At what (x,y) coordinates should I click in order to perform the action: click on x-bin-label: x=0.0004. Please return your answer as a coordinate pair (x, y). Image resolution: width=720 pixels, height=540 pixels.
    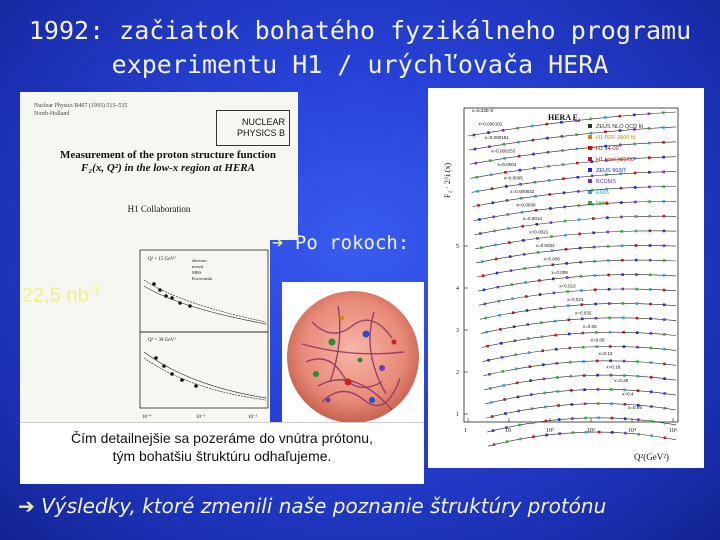
    Looking at the image, I should click on (506, 164).